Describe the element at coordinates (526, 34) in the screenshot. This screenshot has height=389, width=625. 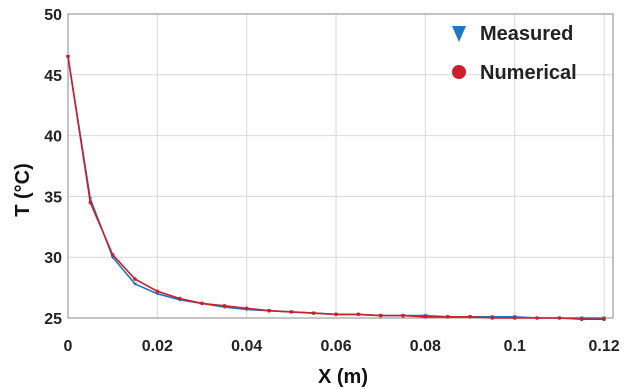
I see `legend-label-measured: Measured` at that location.